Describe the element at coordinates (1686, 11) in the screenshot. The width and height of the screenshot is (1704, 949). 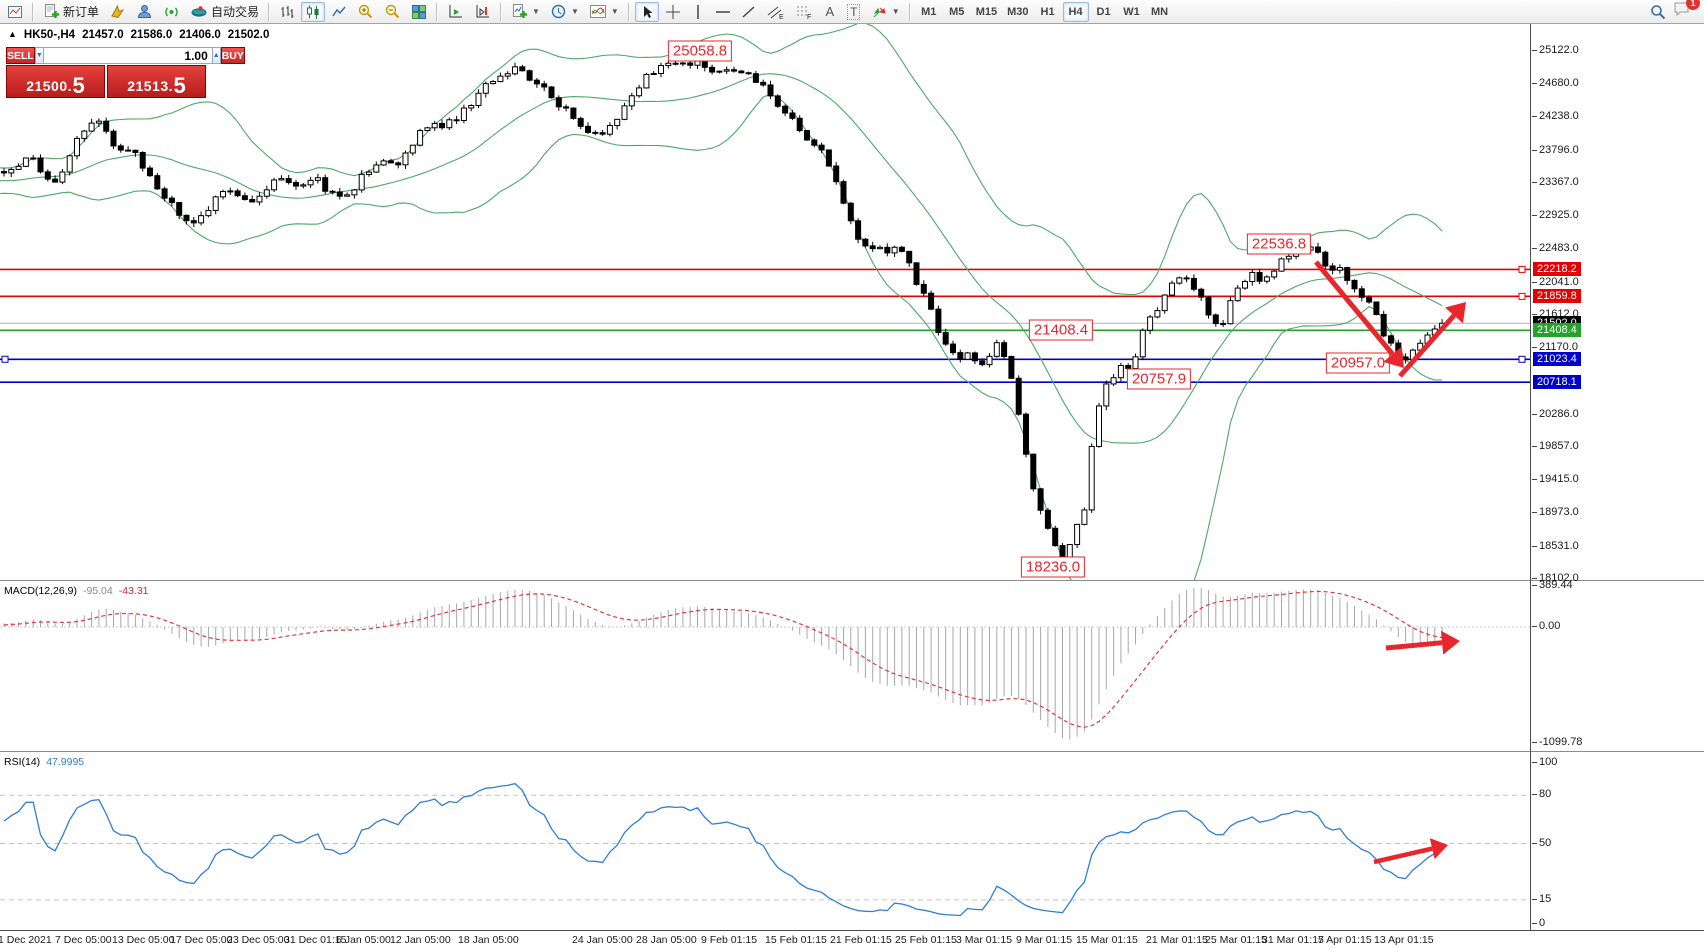
I see `chat-button: 1` at that location.